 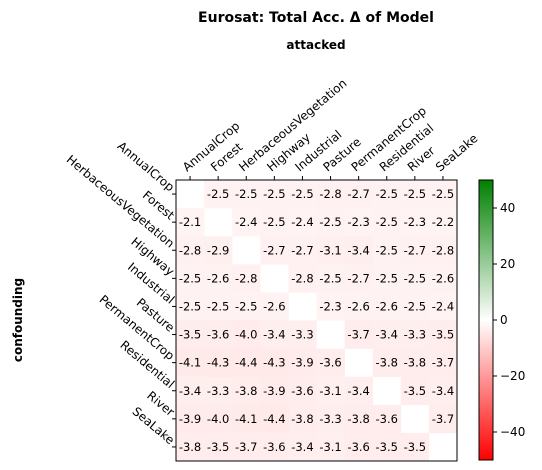 I want to click on chart-title: Eurosat: Total Acc. Δ of Model, so click(x=316, y=18).